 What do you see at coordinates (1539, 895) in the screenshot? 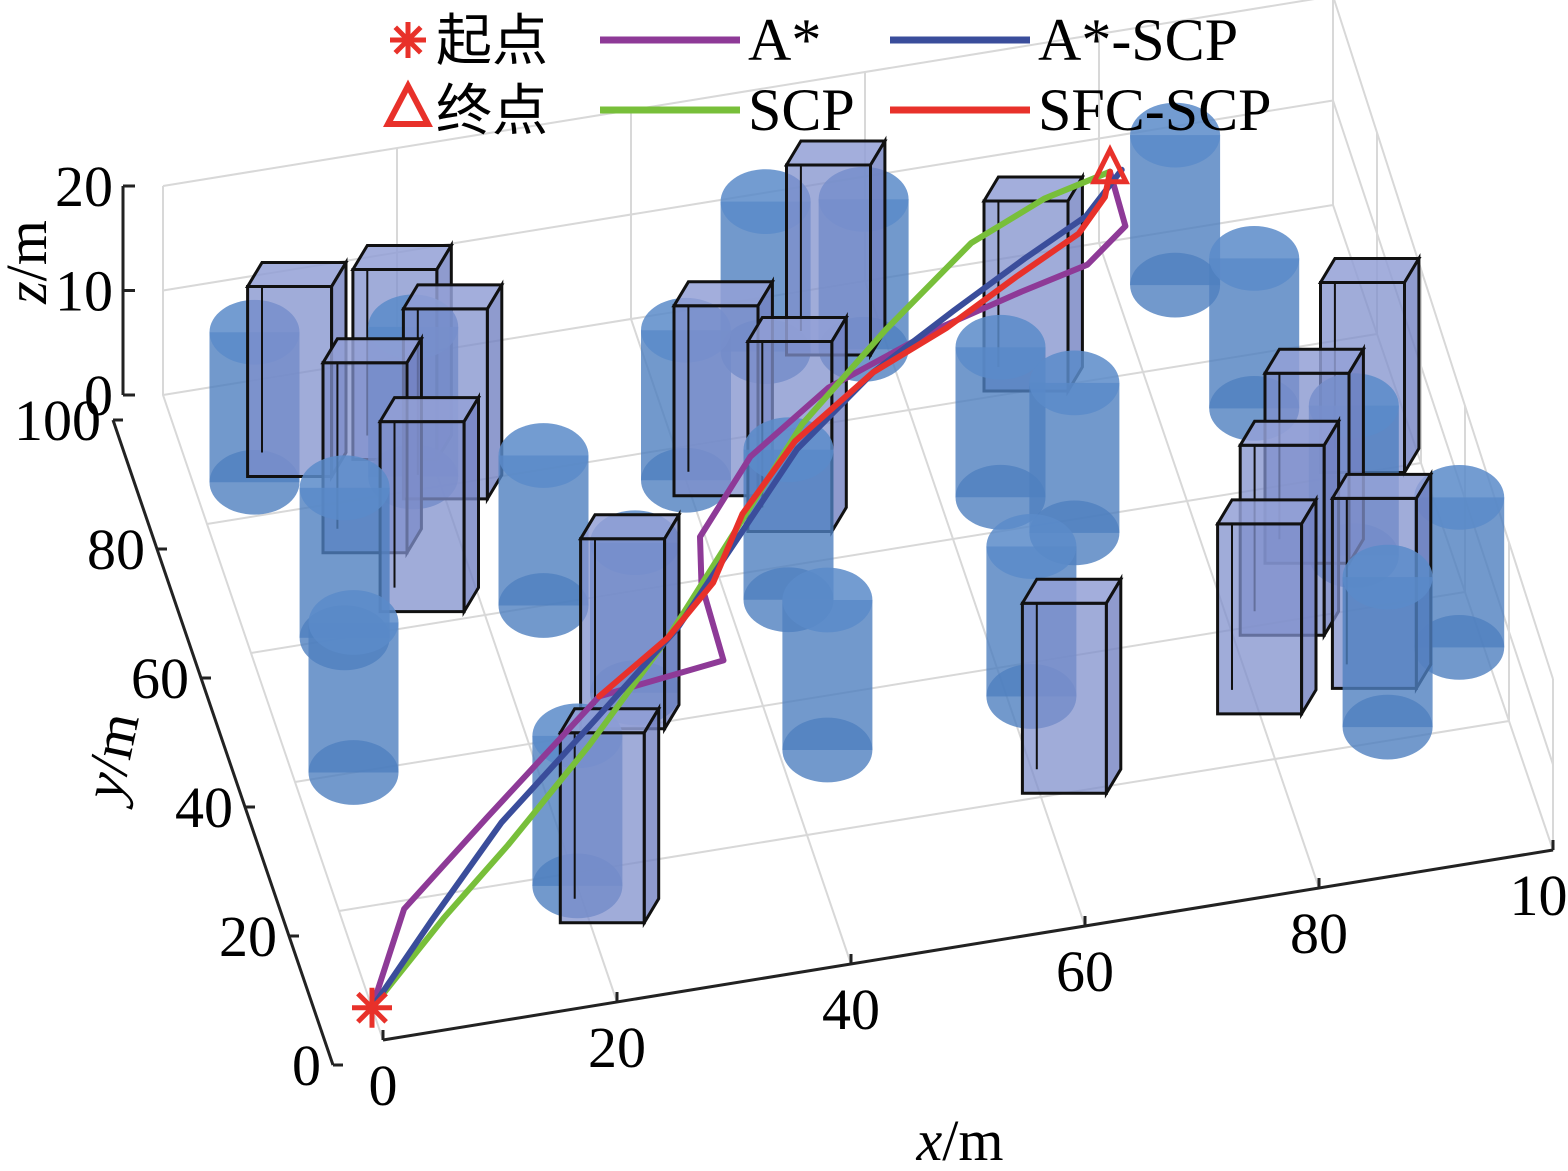
I see `x-tick-label: 100` at bounding box center [1539, 895].